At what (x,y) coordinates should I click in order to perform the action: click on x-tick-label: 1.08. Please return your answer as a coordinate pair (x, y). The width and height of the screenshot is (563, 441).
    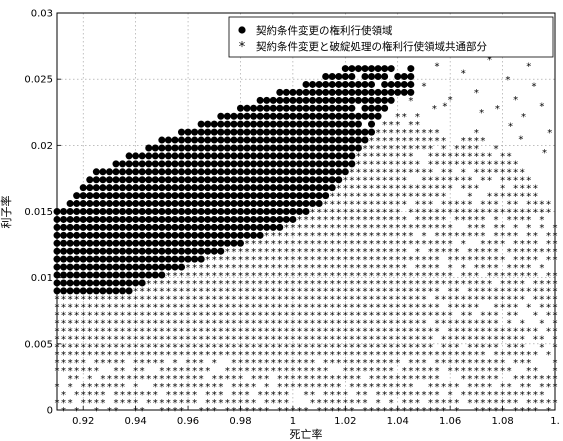
    Looking at the image, I should click on (502, 421).